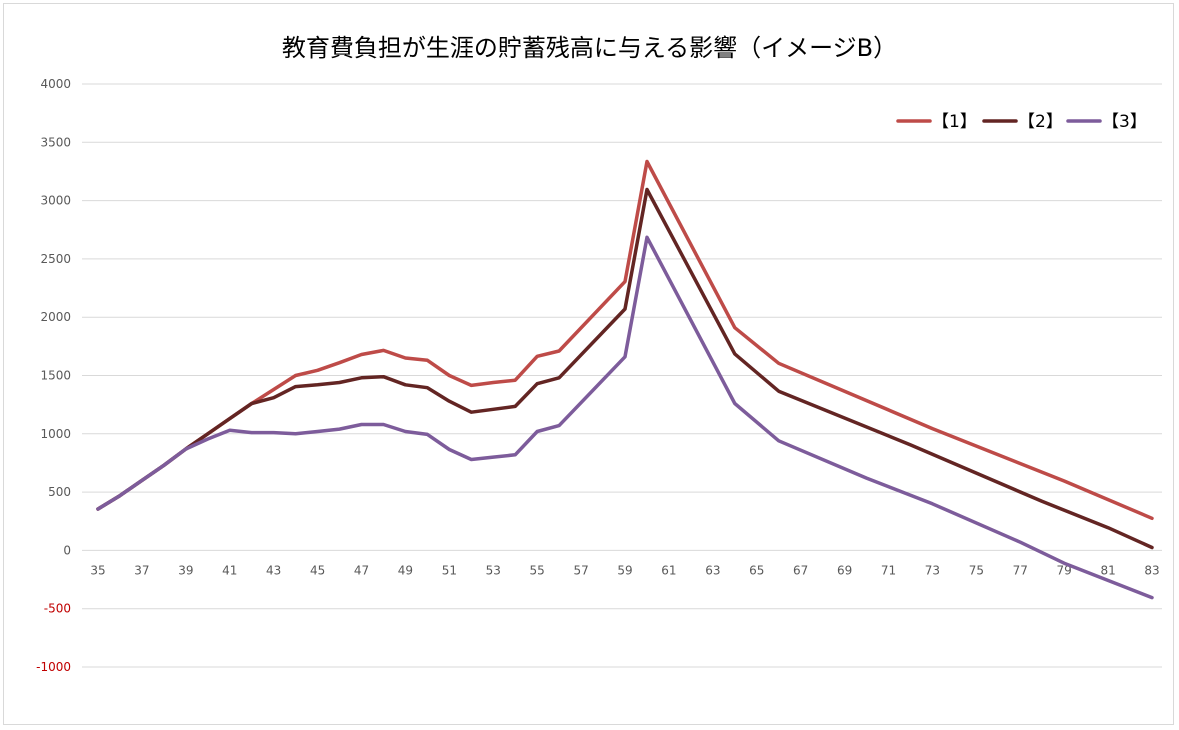 The image size is (1179, 730). Describe the element at coordinates (888, 570) in the screenshot. I see `x-tick-label: 71` at that location.